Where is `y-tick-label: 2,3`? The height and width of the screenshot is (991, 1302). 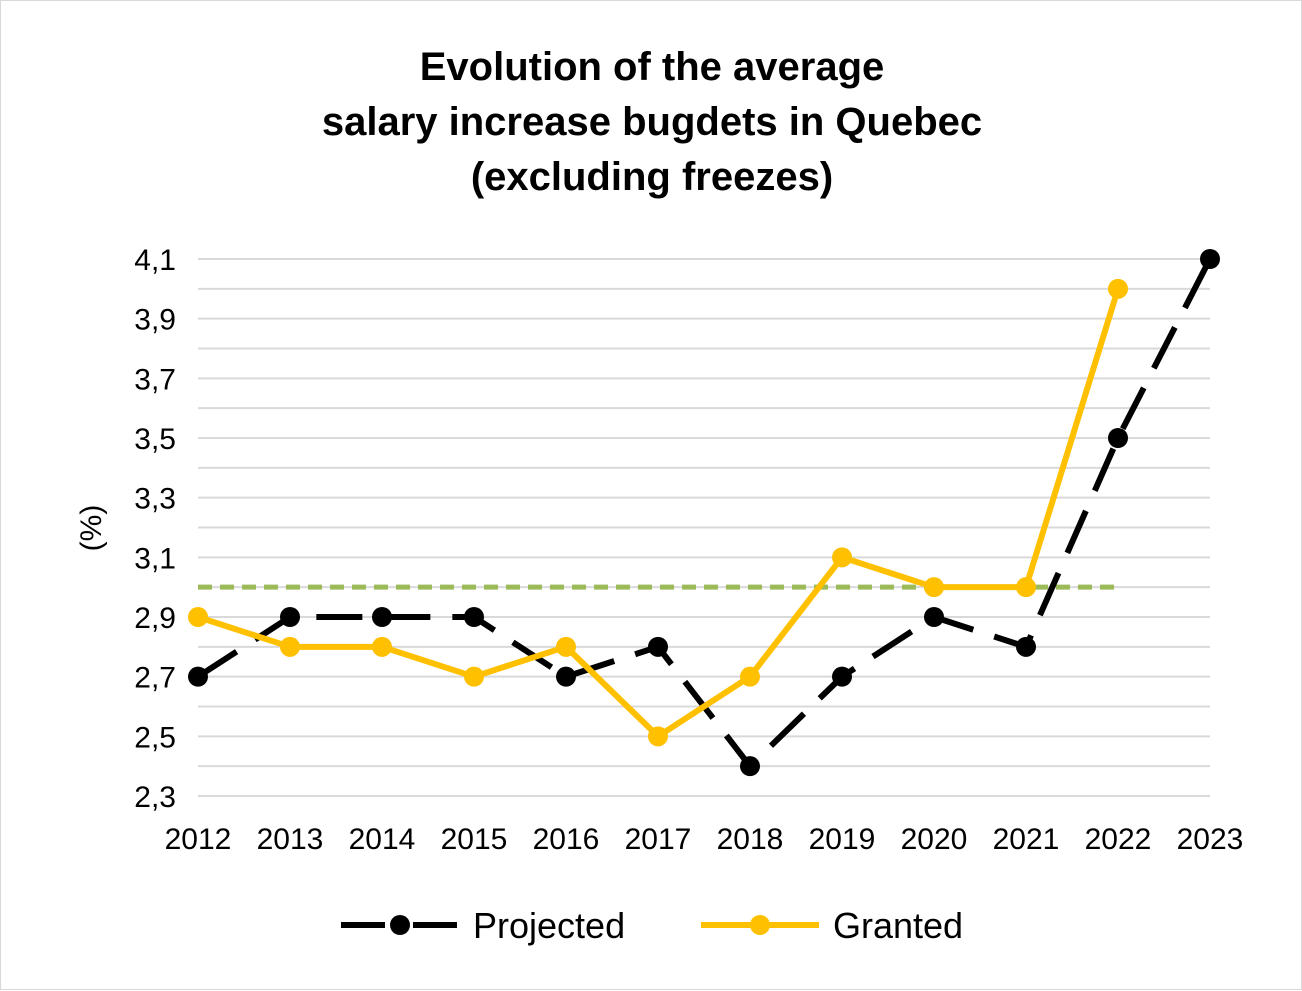 y-tick-label: 2,3 is located at coordinates (155, 797).